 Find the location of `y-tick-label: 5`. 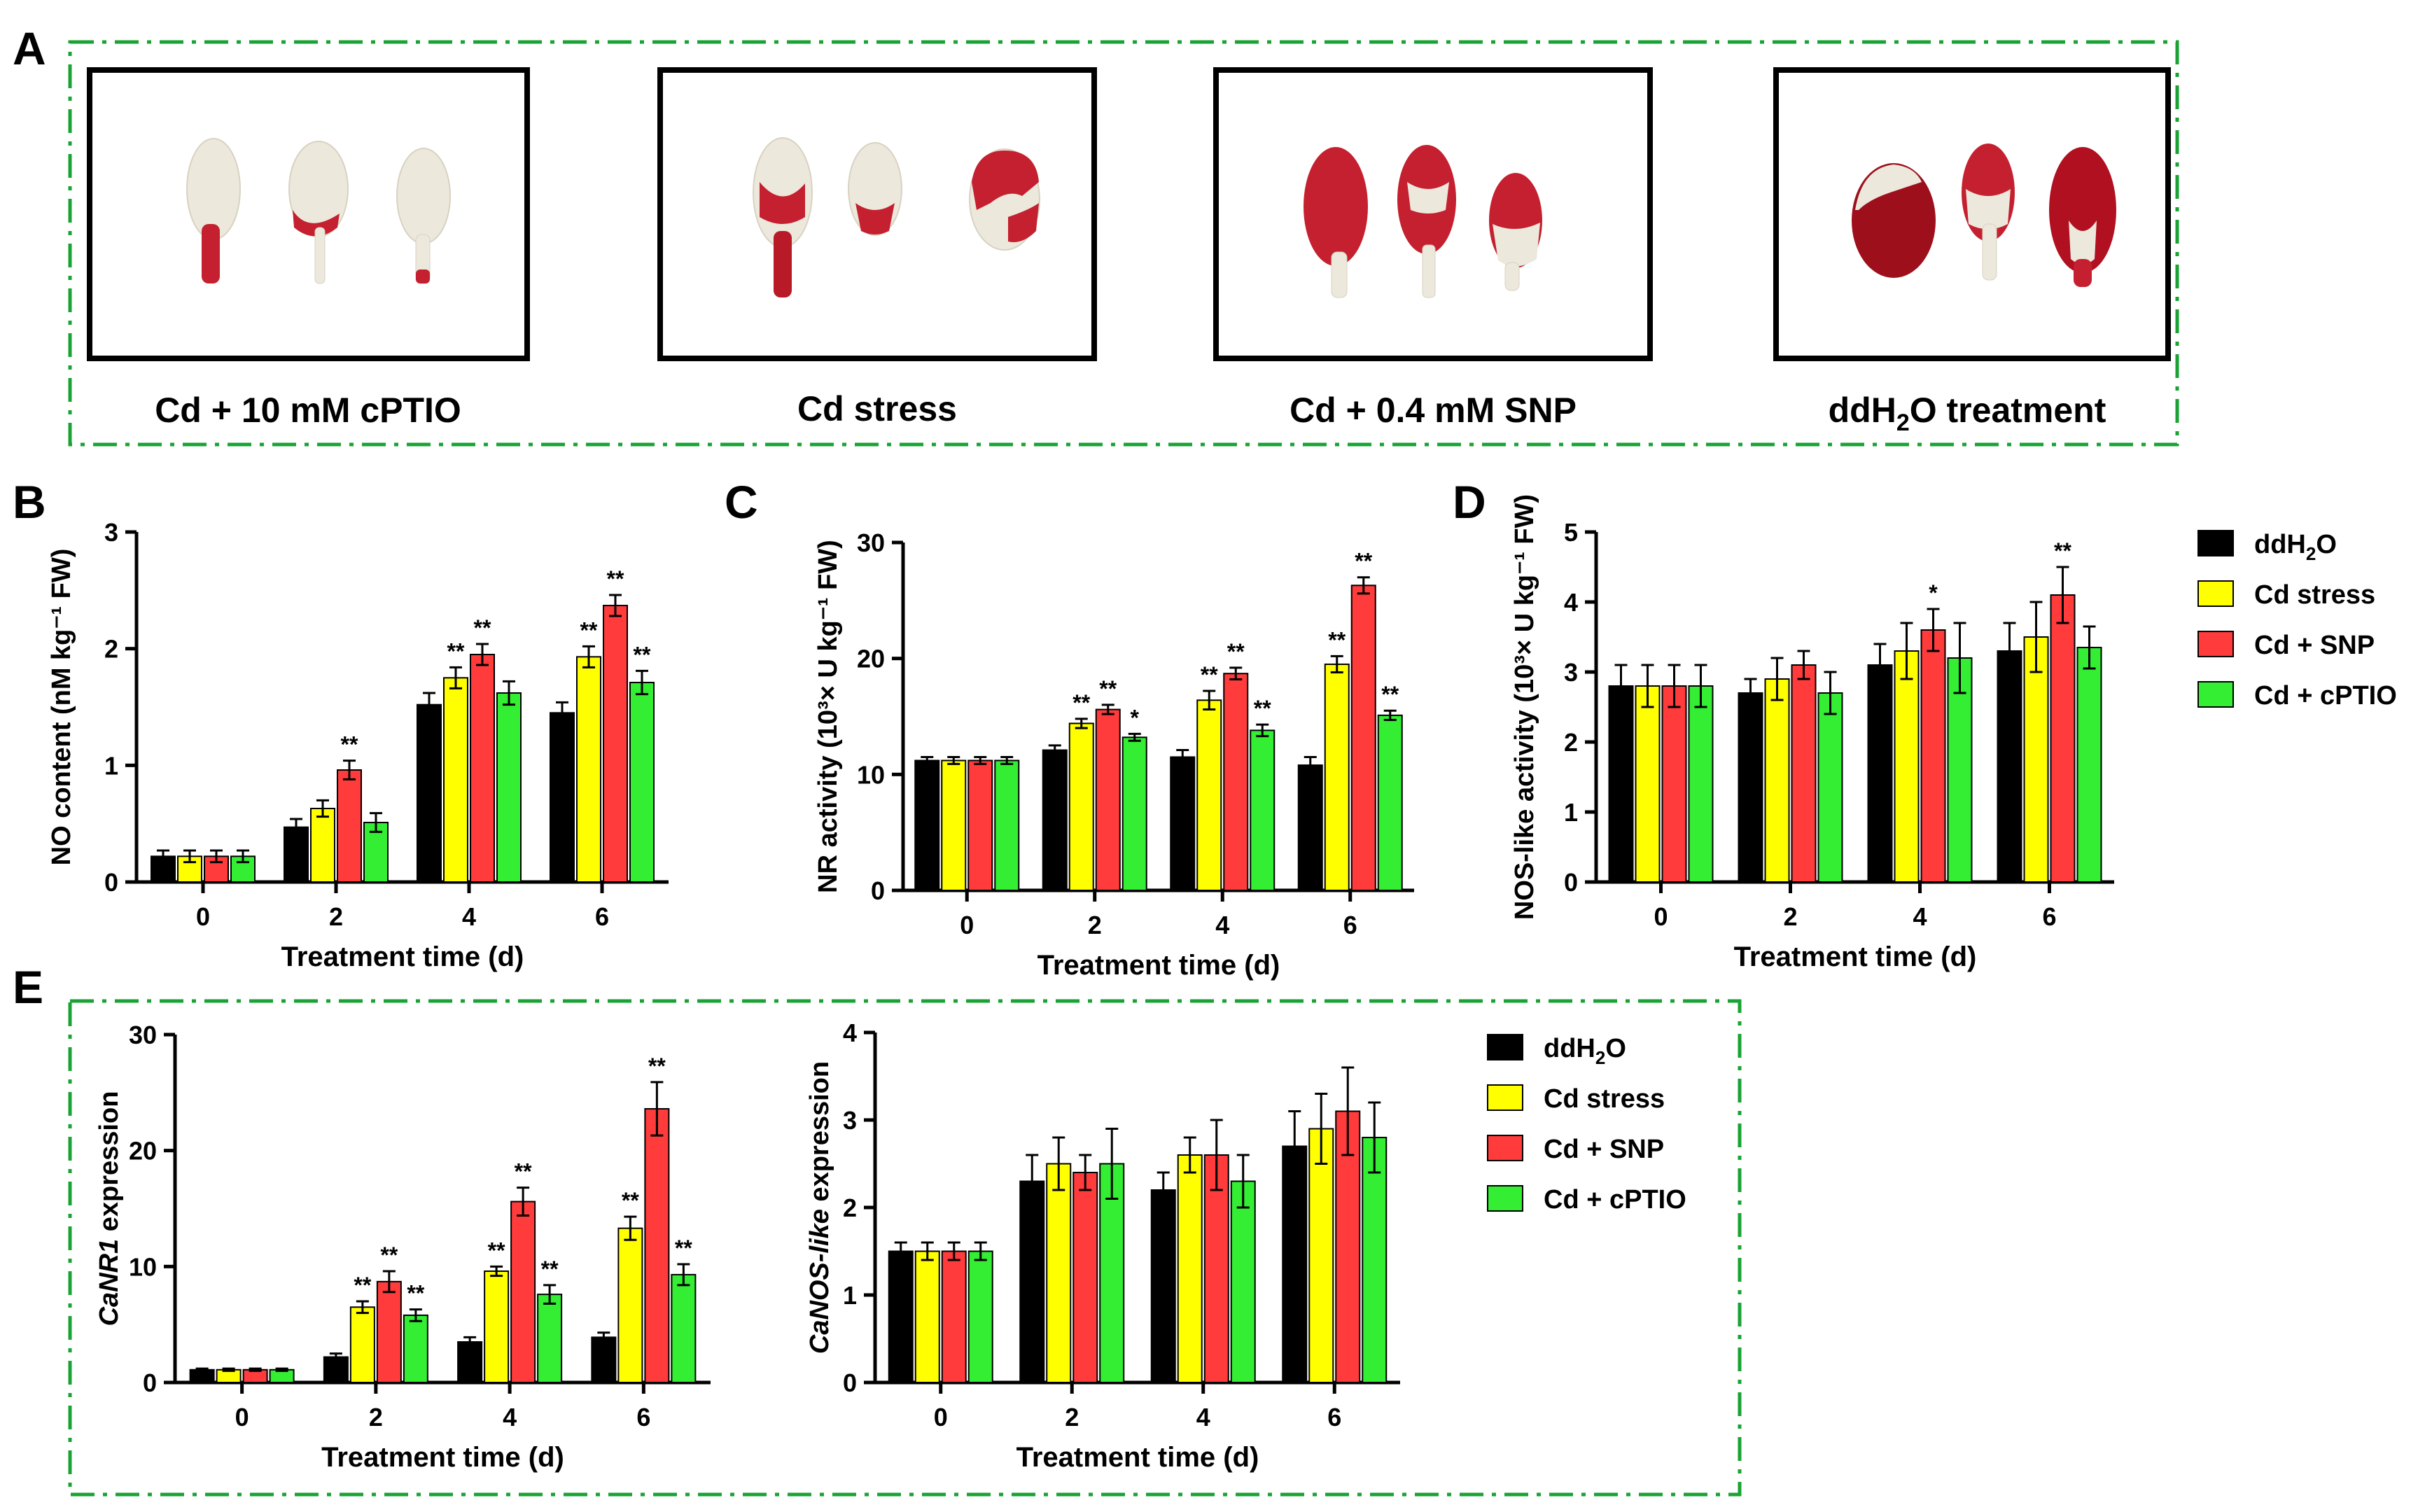

y-tick-label: 5 is located at coordinates (1571, 532).